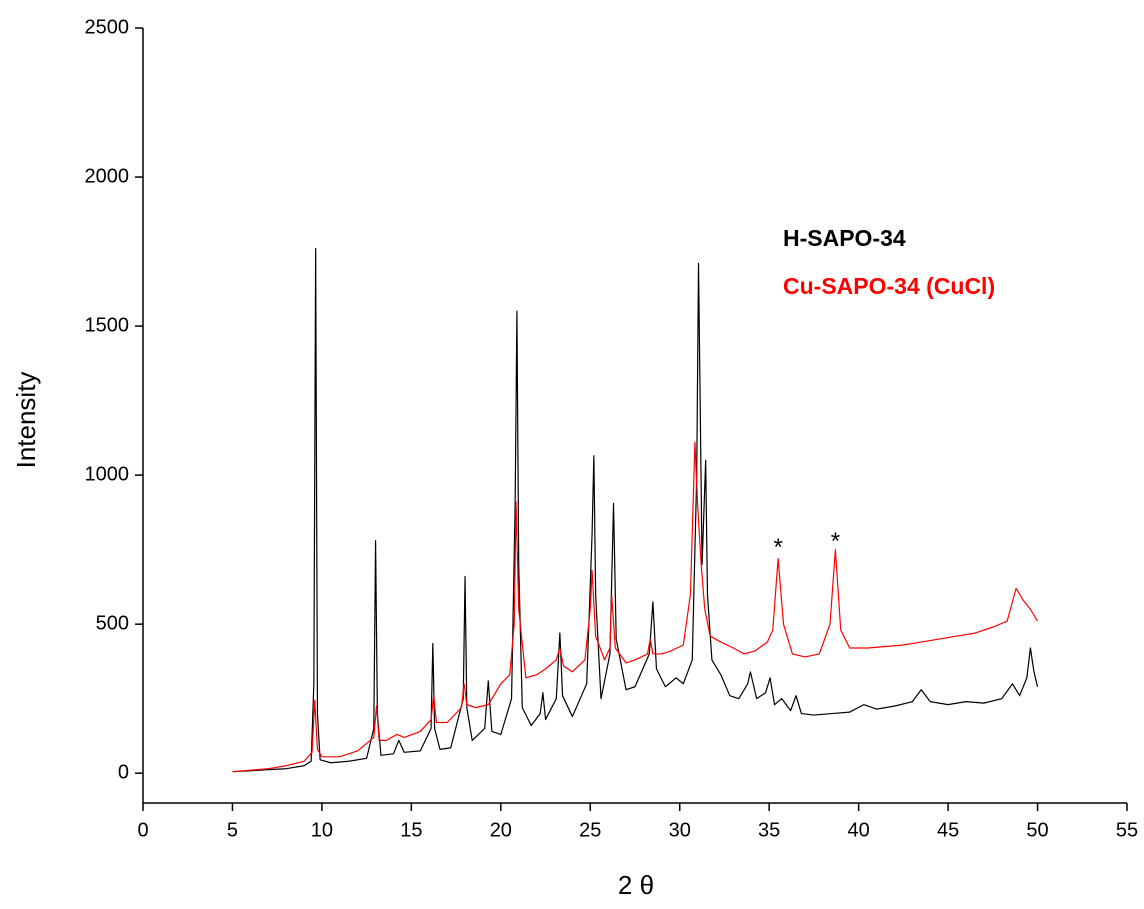  What do you see at coordinates (26, 420) in the screenshot?
I see `y-axis-label: Intensity` at bounding box center [26, 420].